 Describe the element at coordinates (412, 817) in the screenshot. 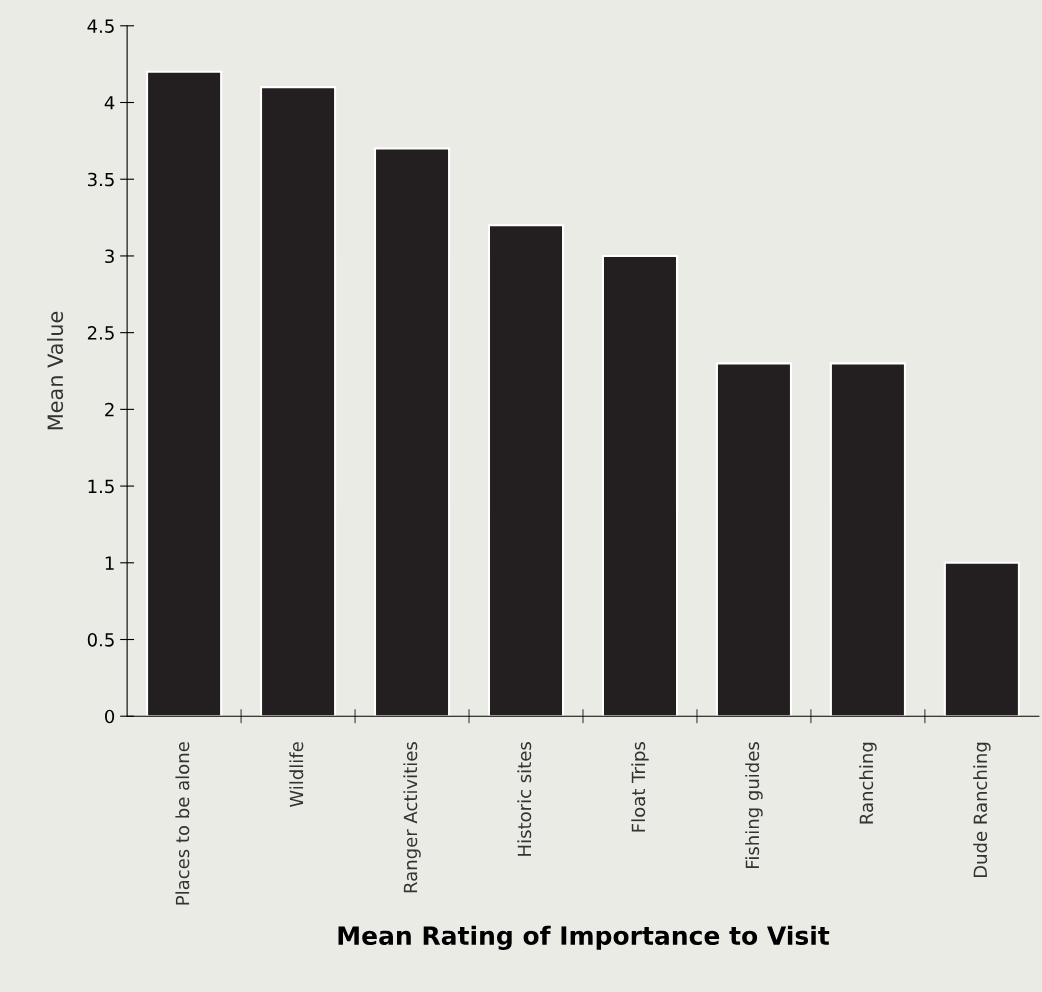

I see `x-tick-label: Ranger Activities` at that location.